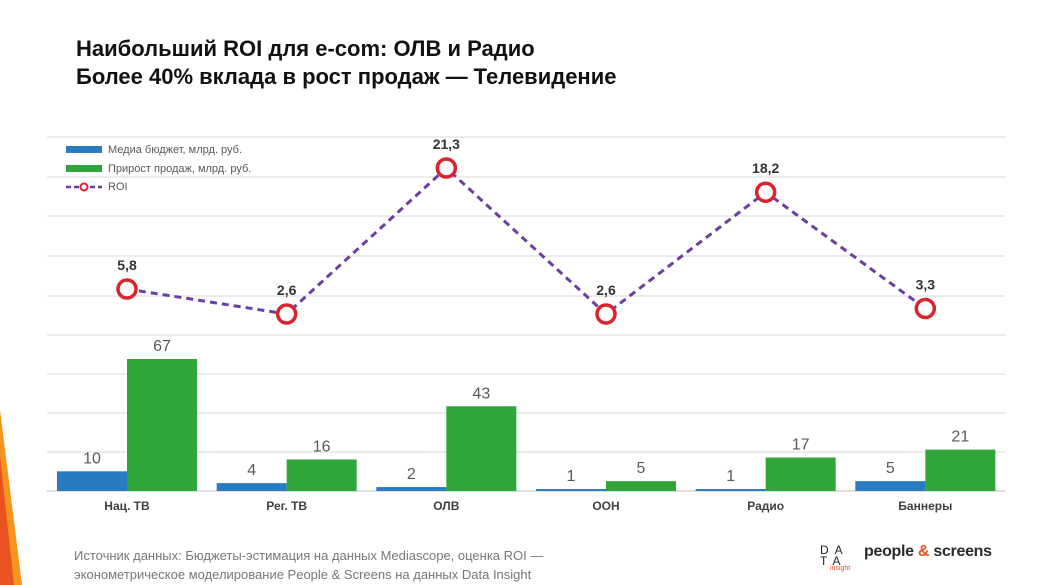 This screenshot has width=1043, height=585. I want to click on corner-shape-red, so click(7, 520).